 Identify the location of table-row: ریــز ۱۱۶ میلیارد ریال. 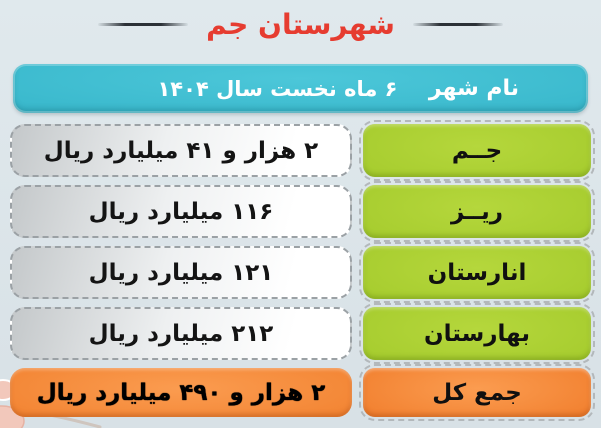
(302, 211).